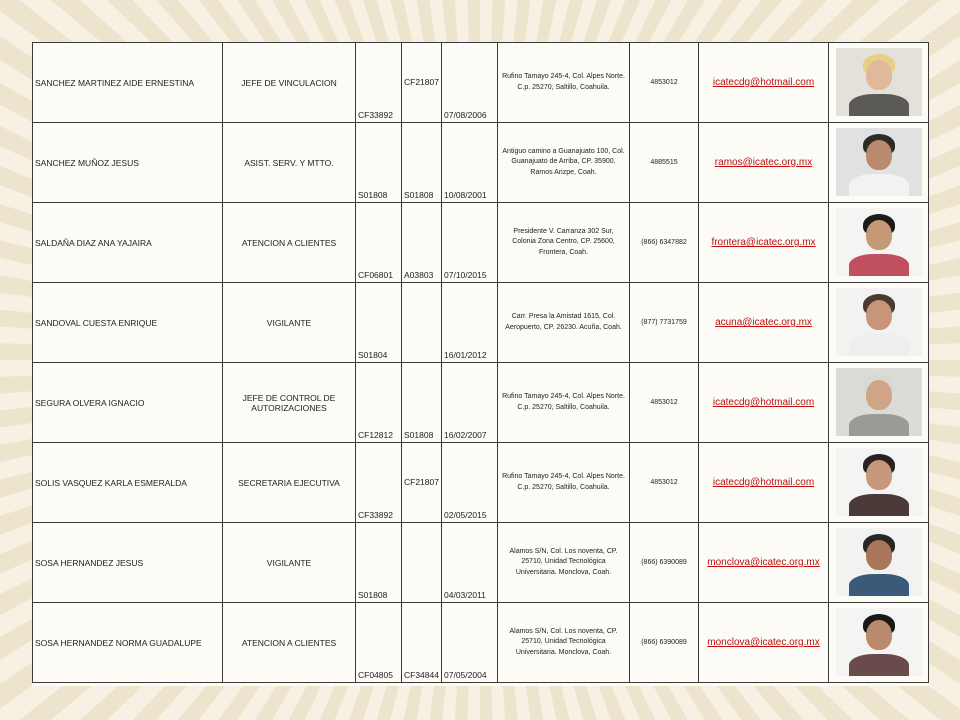 This screenshot has width=960, height=720. Describe the element at coordinates (289, 402) in the screenshot. I see `employee-position: JEFE DE CONTROL DE AUTORIZACIONES` at that location.